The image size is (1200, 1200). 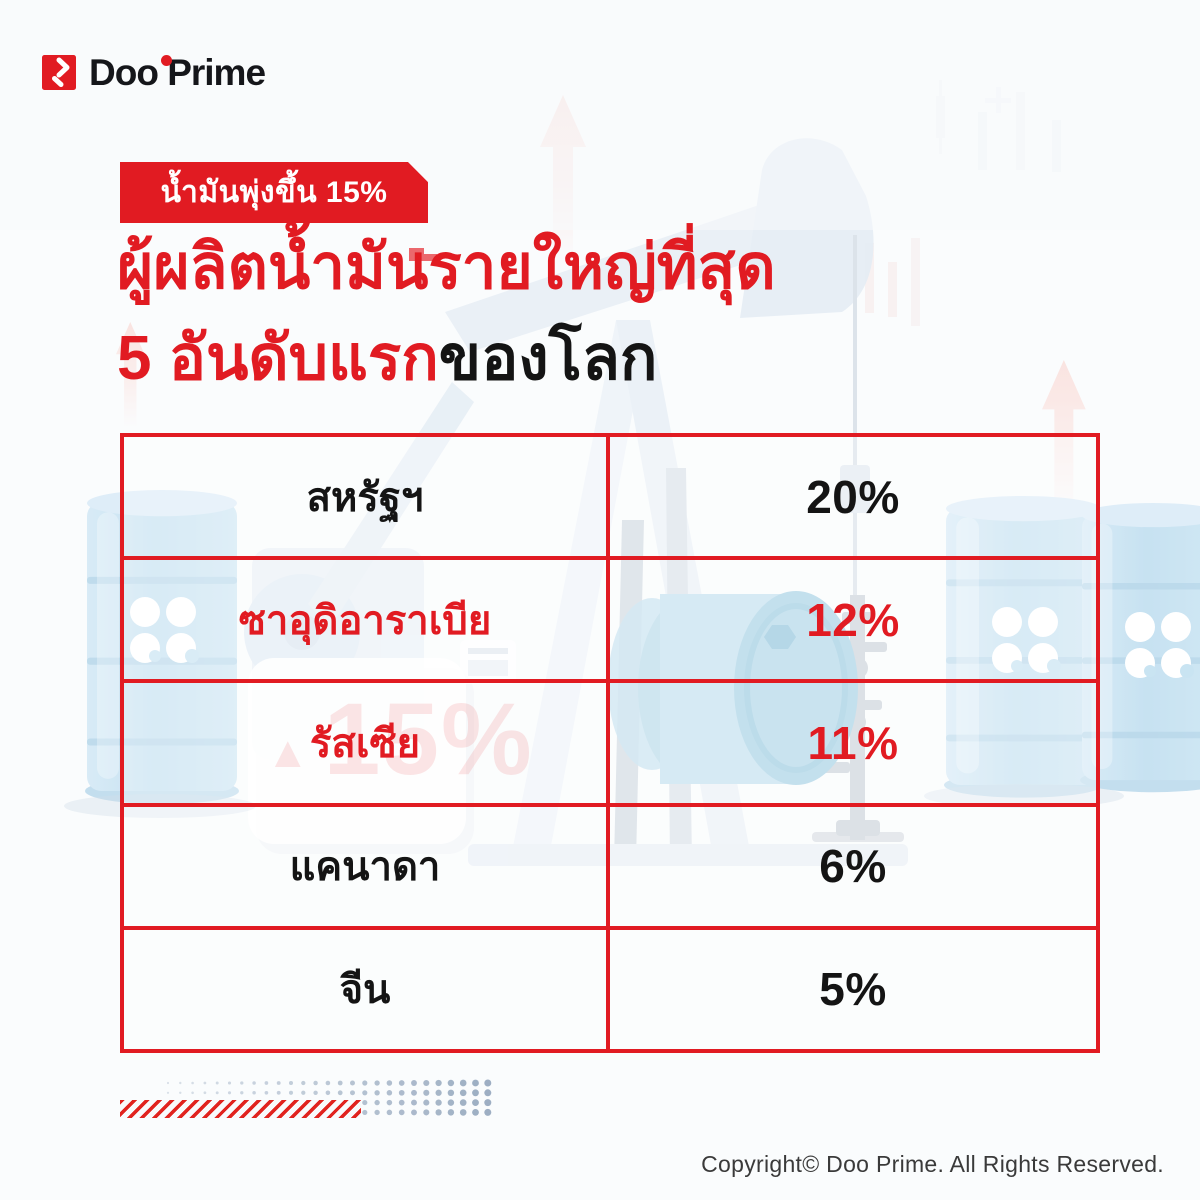 What do you see at coordinates (278, 359) in the screenshot?
I see `title-line2-highlight: 5 อันดับแรก` at bounding box center [278, 359].